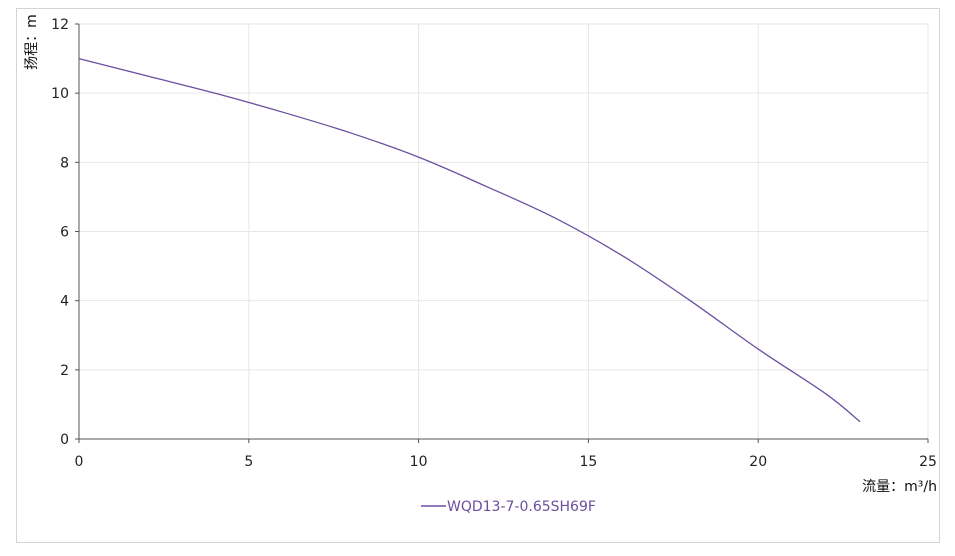 This screenshot has width=955, height=556. Describe the element at coordinates (521, 507) in the screenshot. I see `legend-label: WQD13-7-0.65SH69F` at that location.